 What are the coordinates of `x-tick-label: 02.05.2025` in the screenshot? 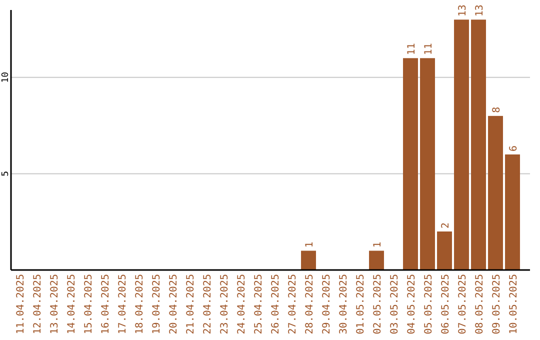 It's located at (378, 304).